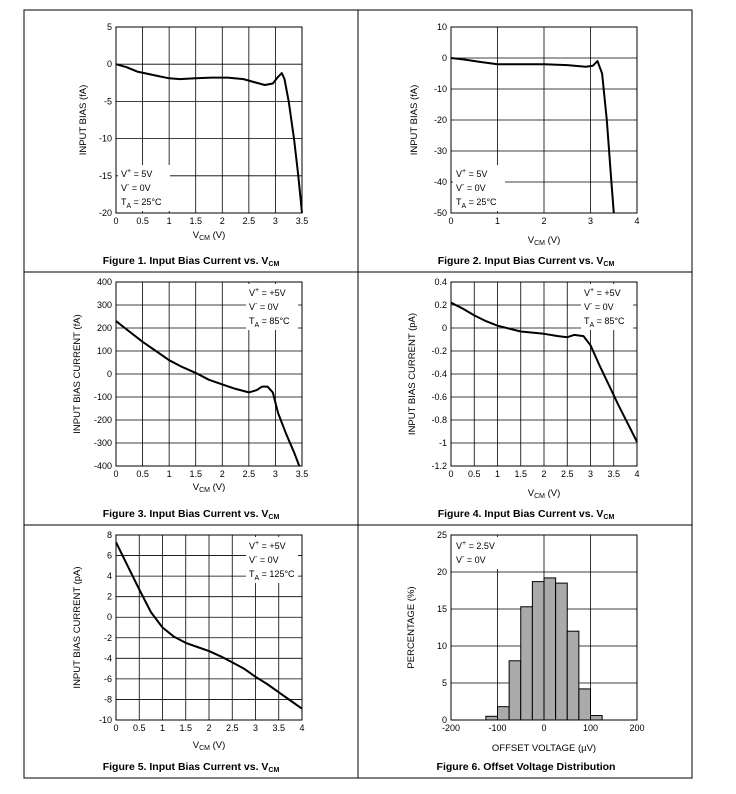 The width and height of the screenshot is (736, 794). Describe the element at coordinates (590, 728) in the screenshot. I see `x-tick-label: 100` at that location.